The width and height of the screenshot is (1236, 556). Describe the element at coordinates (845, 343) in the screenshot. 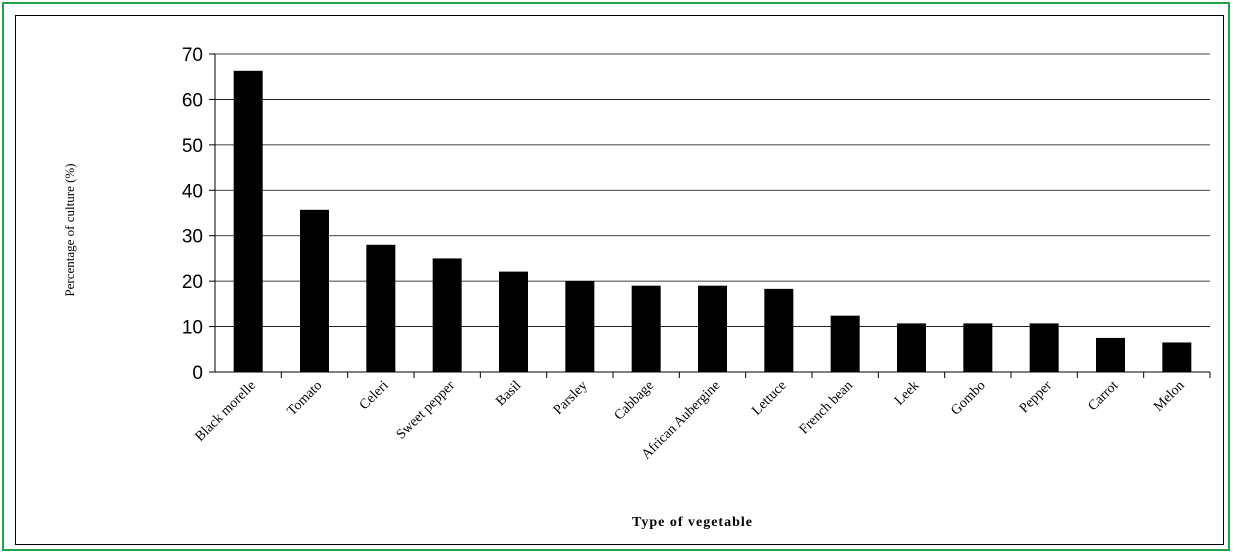

I see `bar-french-bean` at that location.